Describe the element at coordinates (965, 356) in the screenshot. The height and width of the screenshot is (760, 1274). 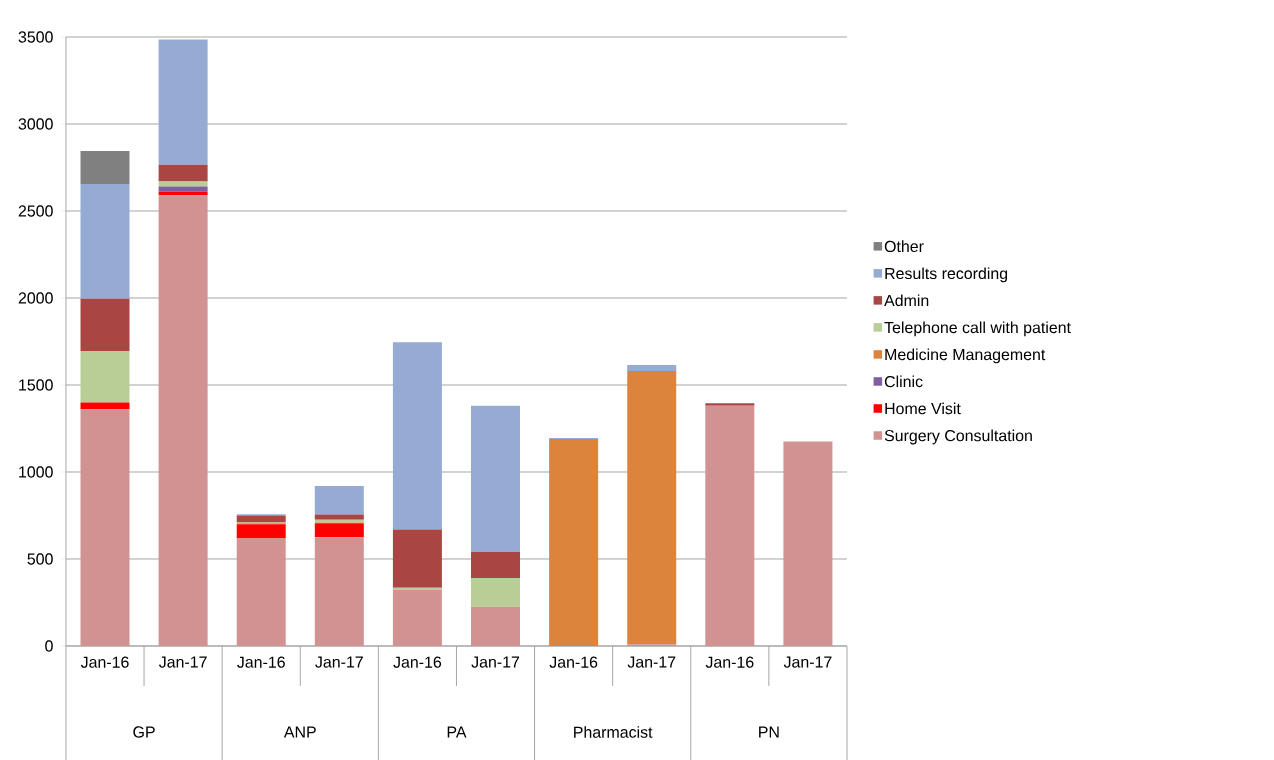
I see `legend-label: Medicine Management` at that location.